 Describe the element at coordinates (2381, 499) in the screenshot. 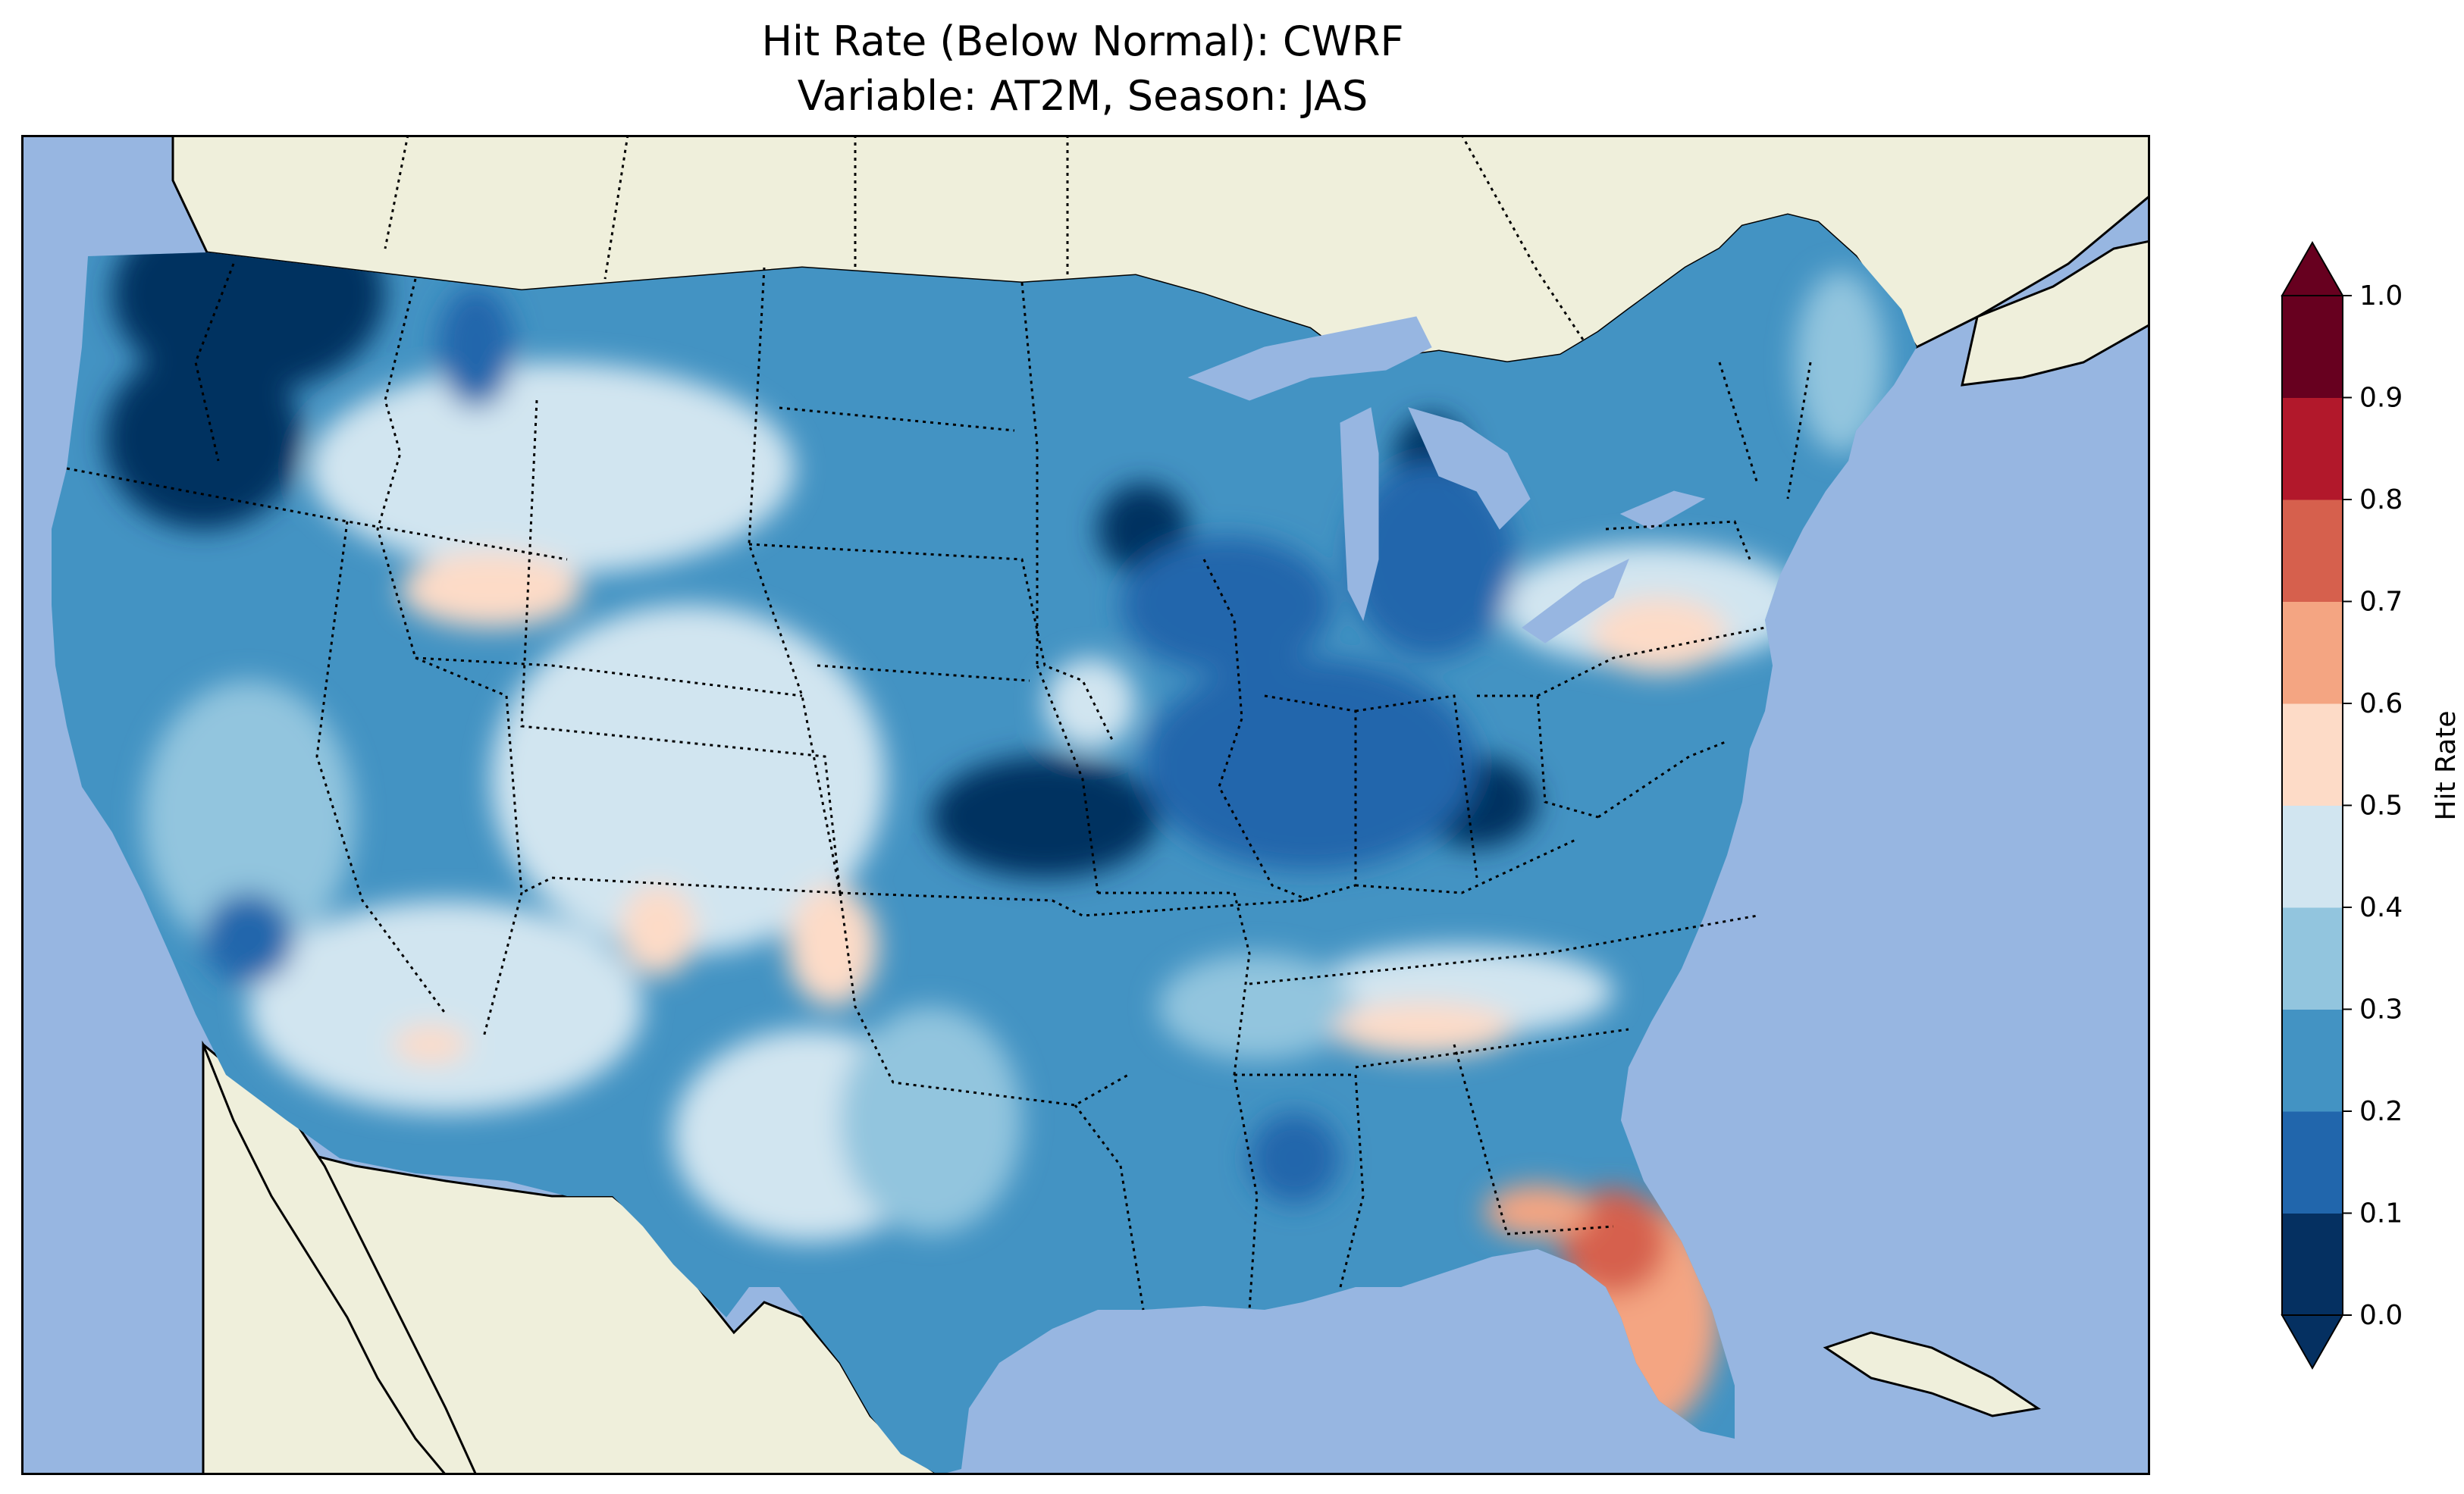

I see `colorbar-tick-label: 0.8` at that location.